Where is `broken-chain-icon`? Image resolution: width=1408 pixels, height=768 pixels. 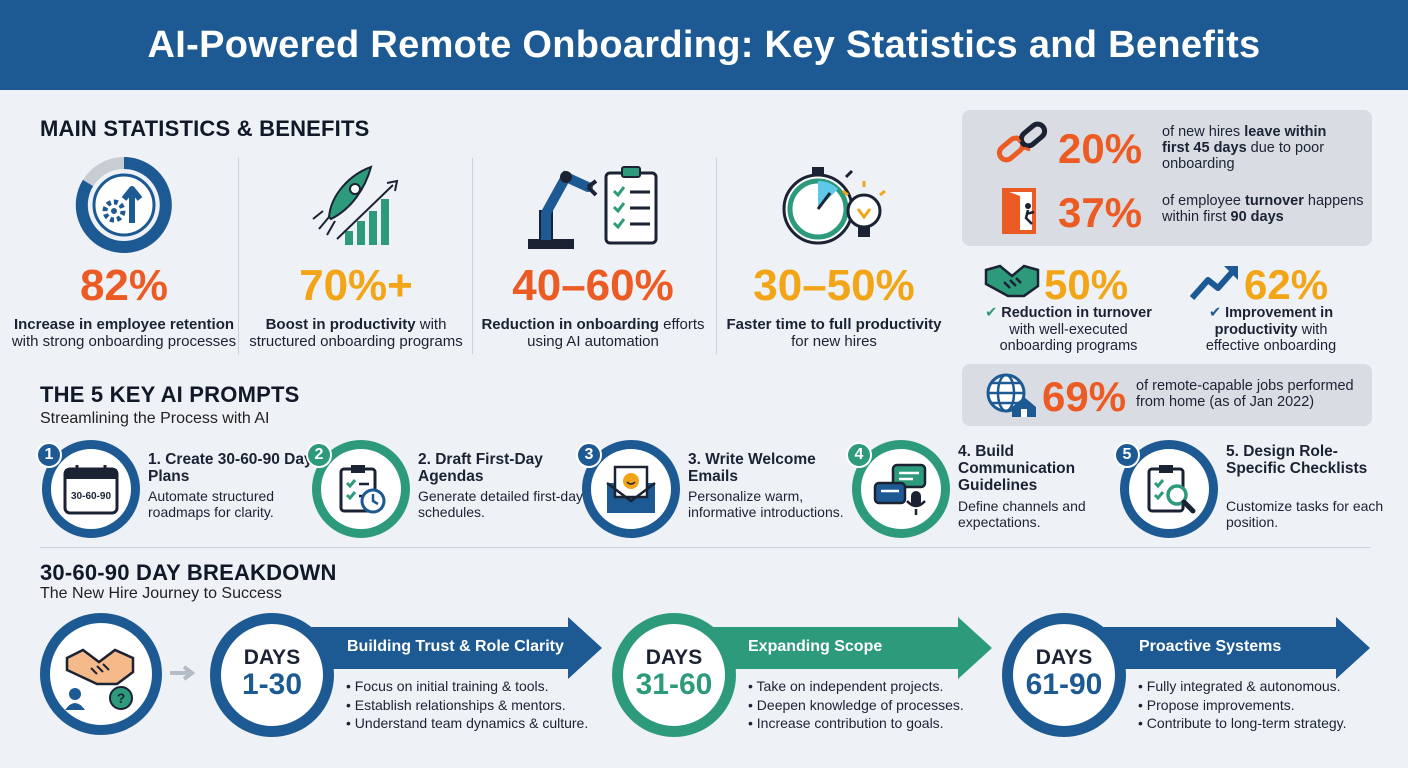
broken-chain-icon is located at coordinates (1022, 146).